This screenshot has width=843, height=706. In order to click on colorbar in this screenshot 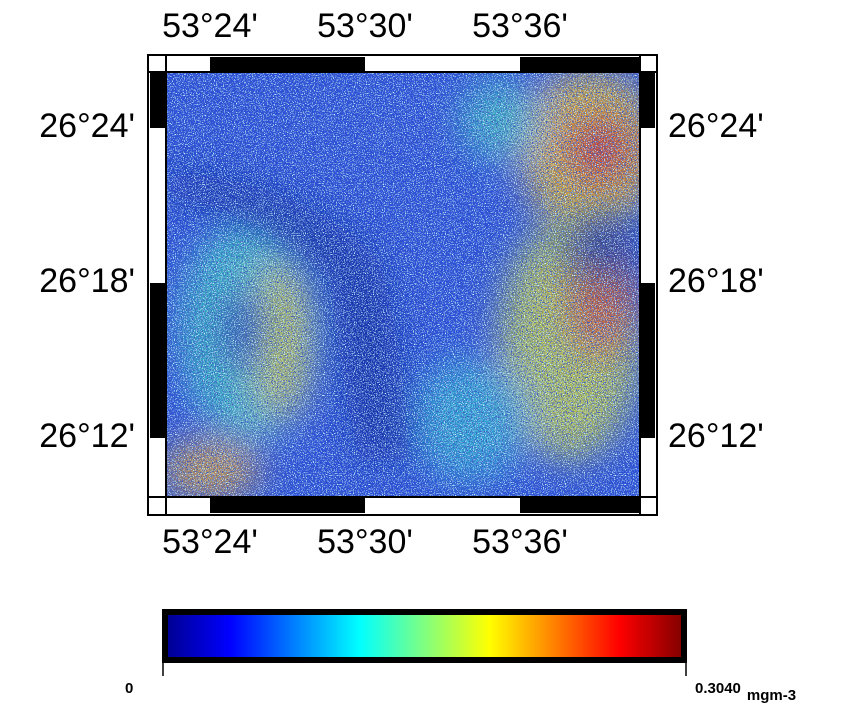, I will do `click(424, 636)`.